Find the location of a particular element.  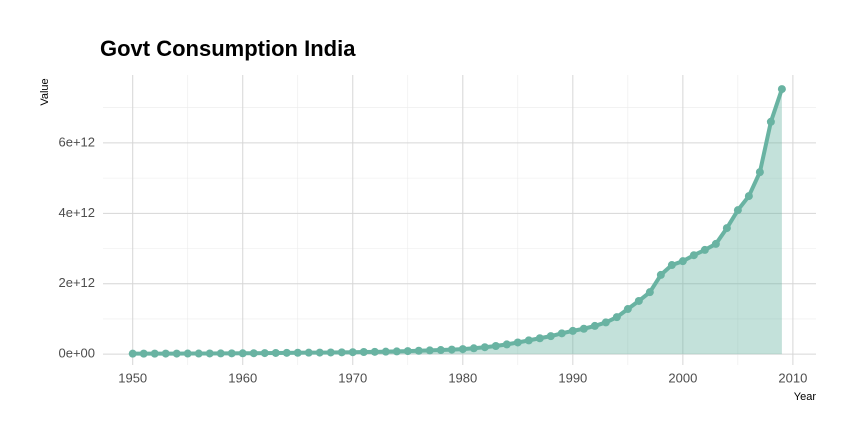

x-tick-label: 1980 is located at coordinates (462, 377).